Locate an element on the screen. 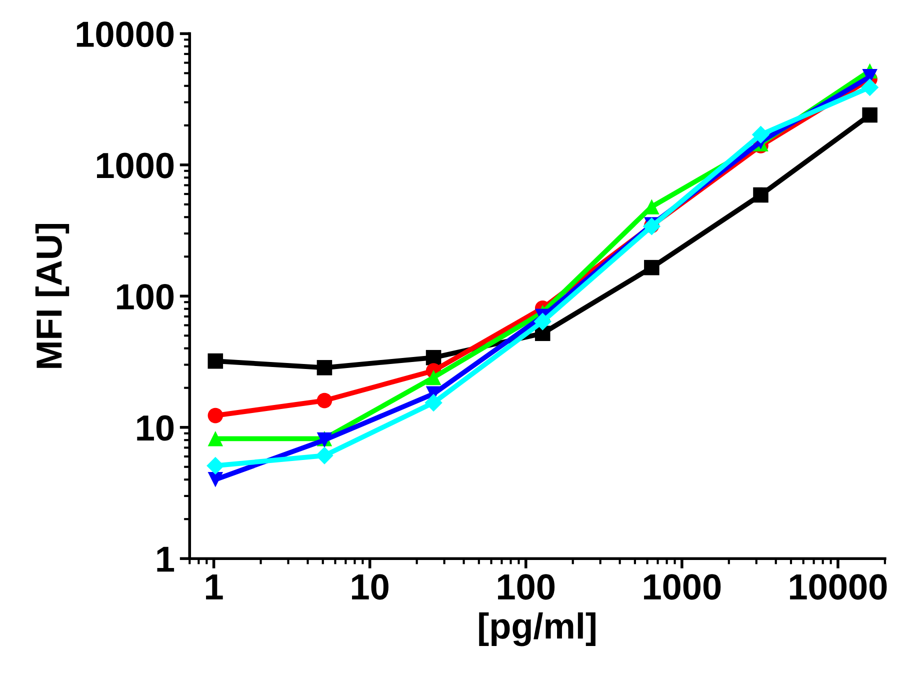 The height and width of the screenshot is (673, 903). x-tick-label: 100 is located at coordinates (526, 587).